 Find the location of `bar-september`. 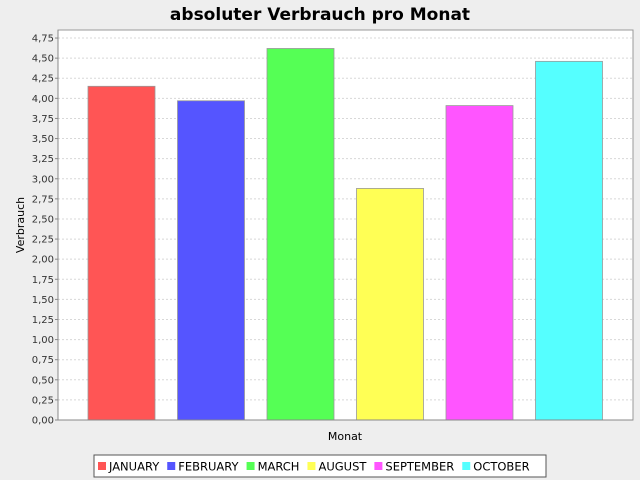

bar-september is located at coordinates (479, 263).